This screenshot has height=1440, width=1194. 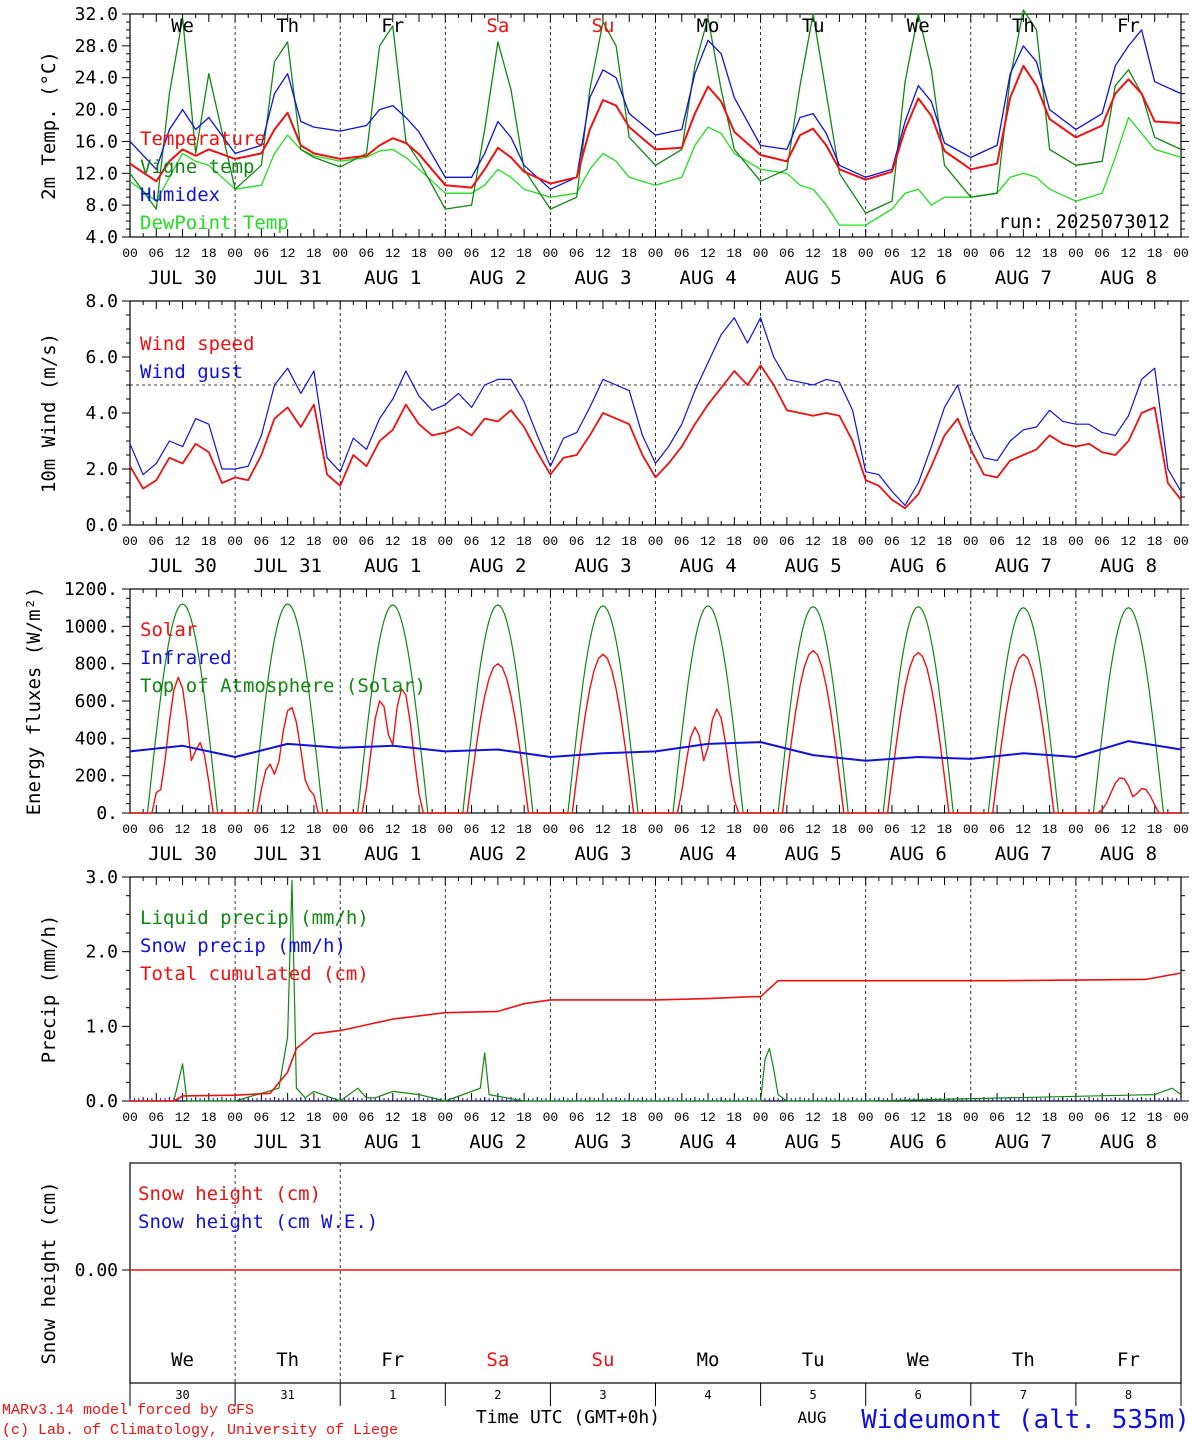 What do you see at coordinates (655, 731) in the screenshot?
I see `series-solar` at bounding box center [655, 731].